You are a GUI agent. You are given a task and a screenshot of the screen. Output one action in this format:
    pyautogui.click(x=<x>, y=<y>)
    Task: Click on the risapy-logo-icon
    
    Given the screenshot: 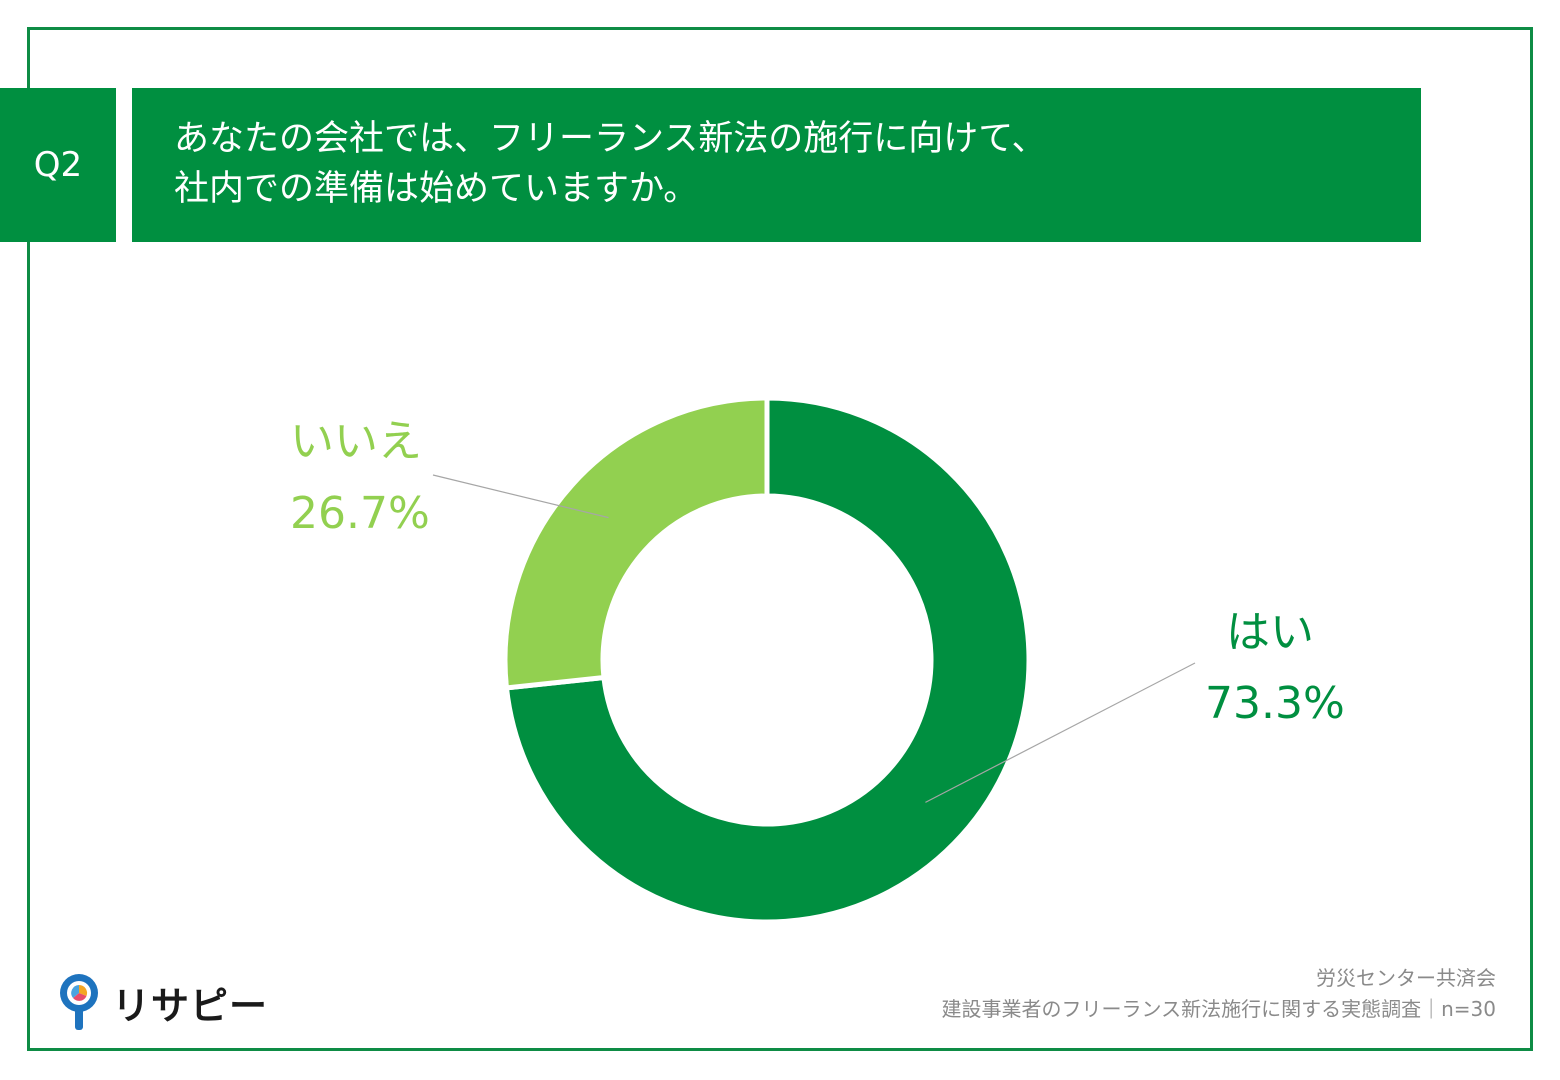 What is the action you would take?
    pyautogui.click(x=79, y=1002)
    